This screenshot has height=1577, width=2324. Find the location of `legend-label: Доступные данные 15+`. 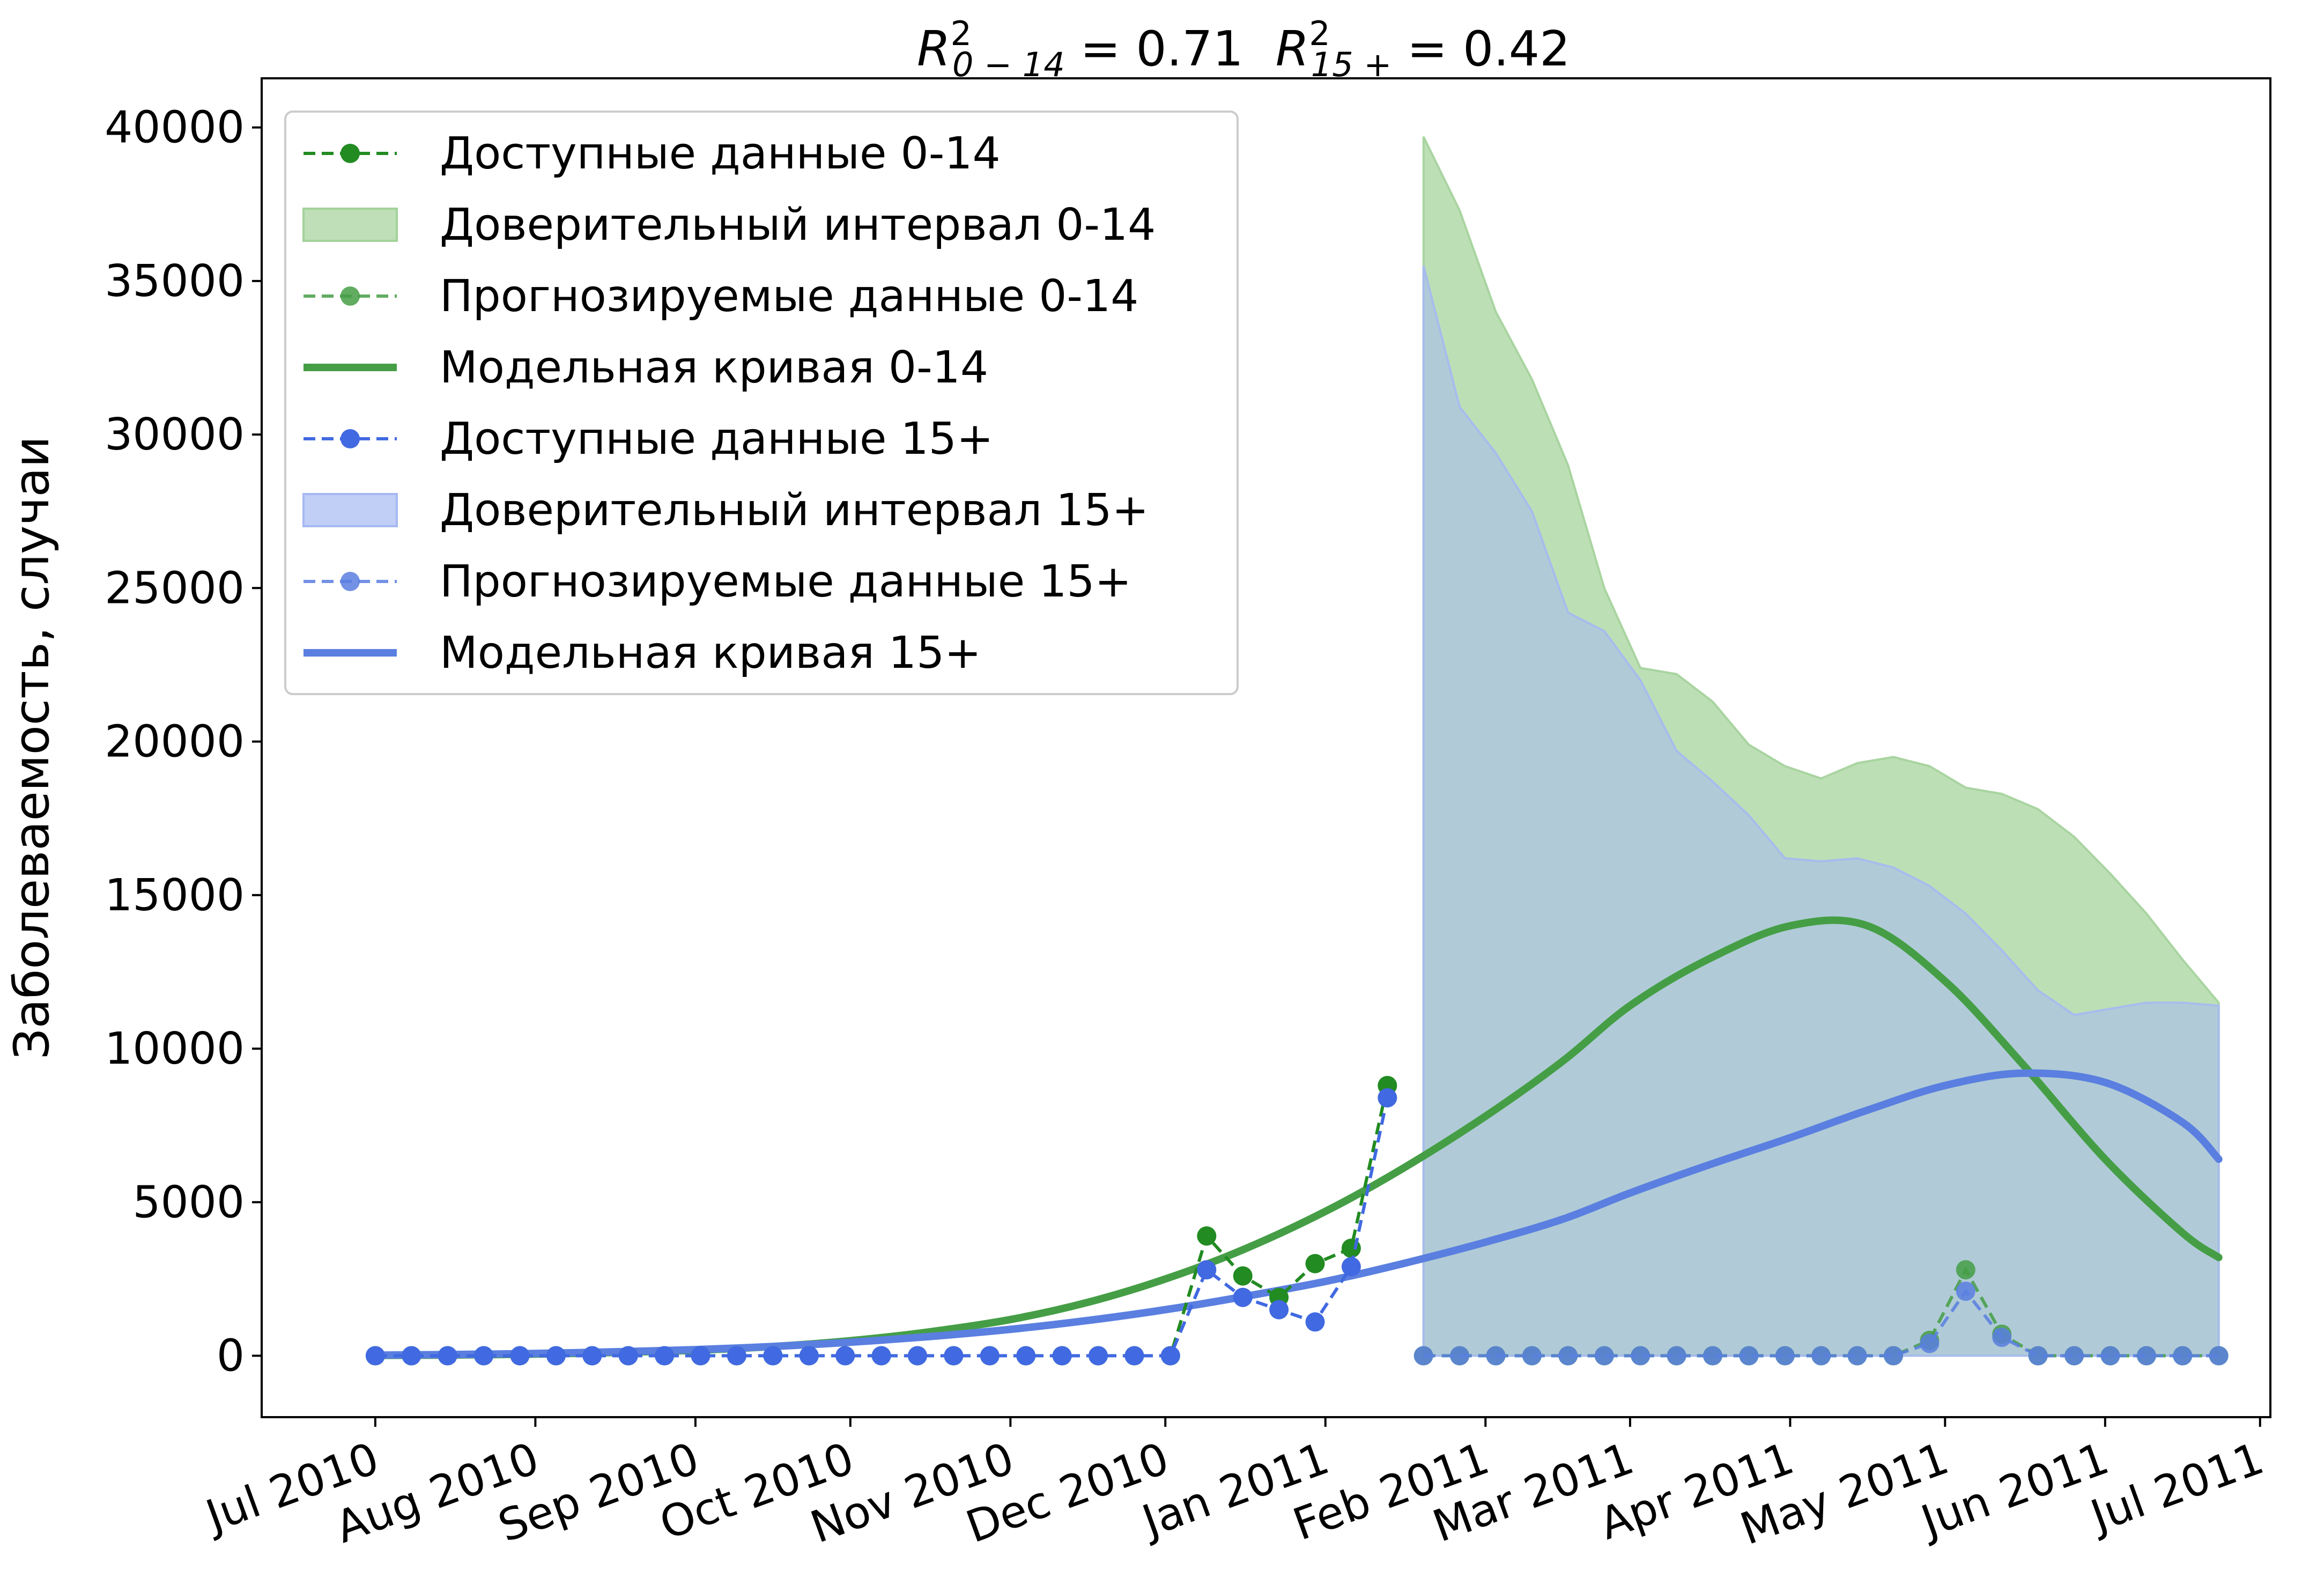

legend-label: Доступные данные 15+ is located at coordinates (717, 439).